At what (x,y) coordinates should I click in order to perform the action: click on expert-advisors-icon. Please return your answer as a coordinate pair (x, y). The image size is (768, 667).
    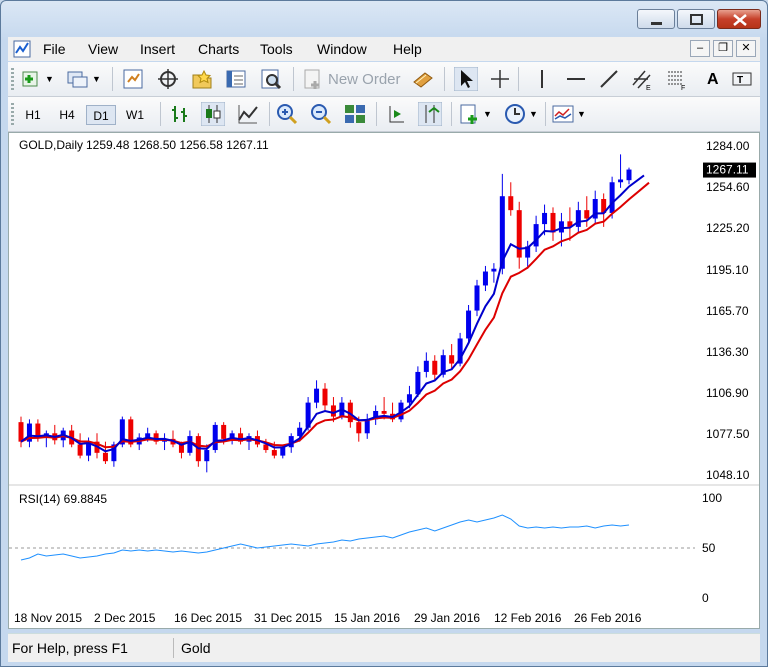
    Looking at the image, I should click on (423, 79).